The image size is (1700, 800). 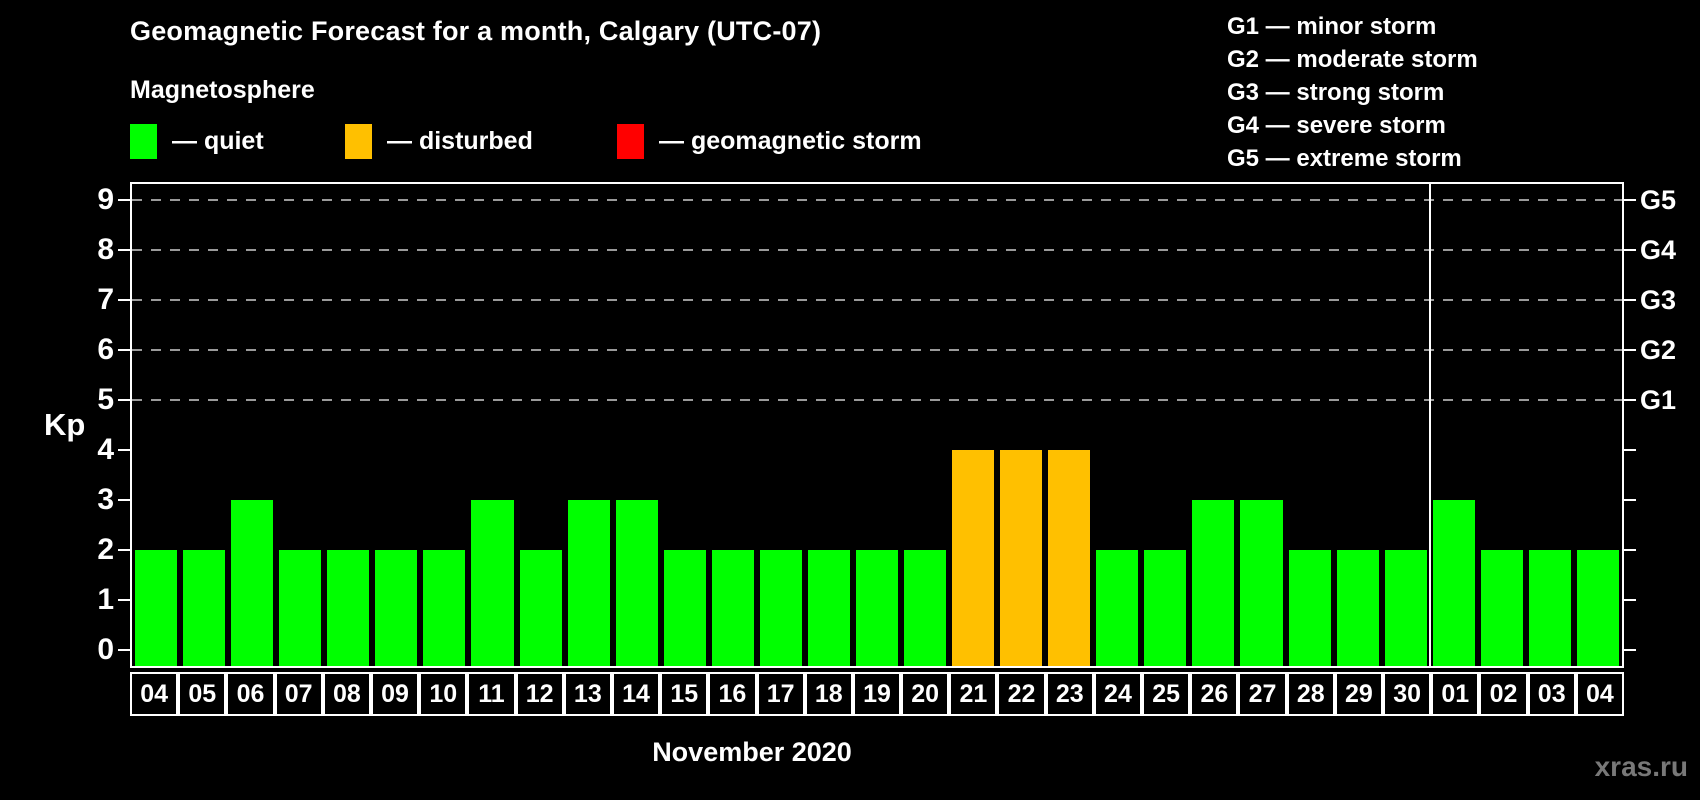 What do you see at coordinates (124, 650) in the screenshot?
I see `left-tick-kp0` at bounding box center [124, 650].